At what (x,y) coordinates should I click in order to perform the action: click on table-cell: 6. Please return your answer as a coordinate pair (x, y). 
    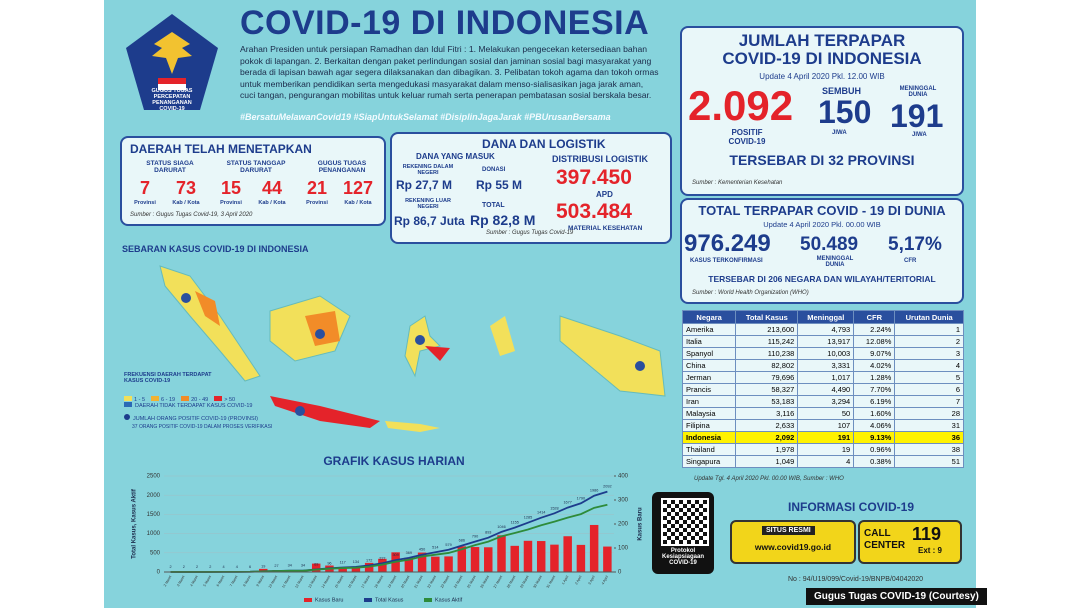
    Looking at the image, I should click on (929, 389).